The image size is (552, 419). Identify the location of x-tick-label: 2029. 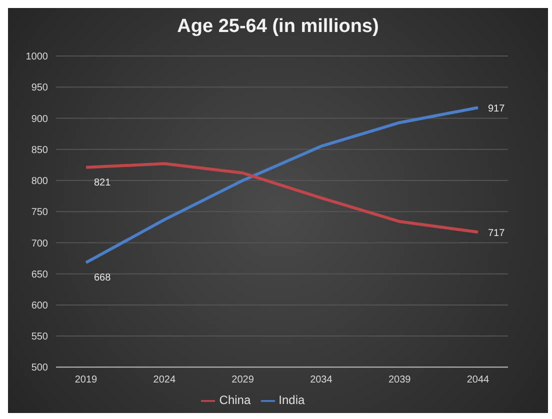
(243, 380).